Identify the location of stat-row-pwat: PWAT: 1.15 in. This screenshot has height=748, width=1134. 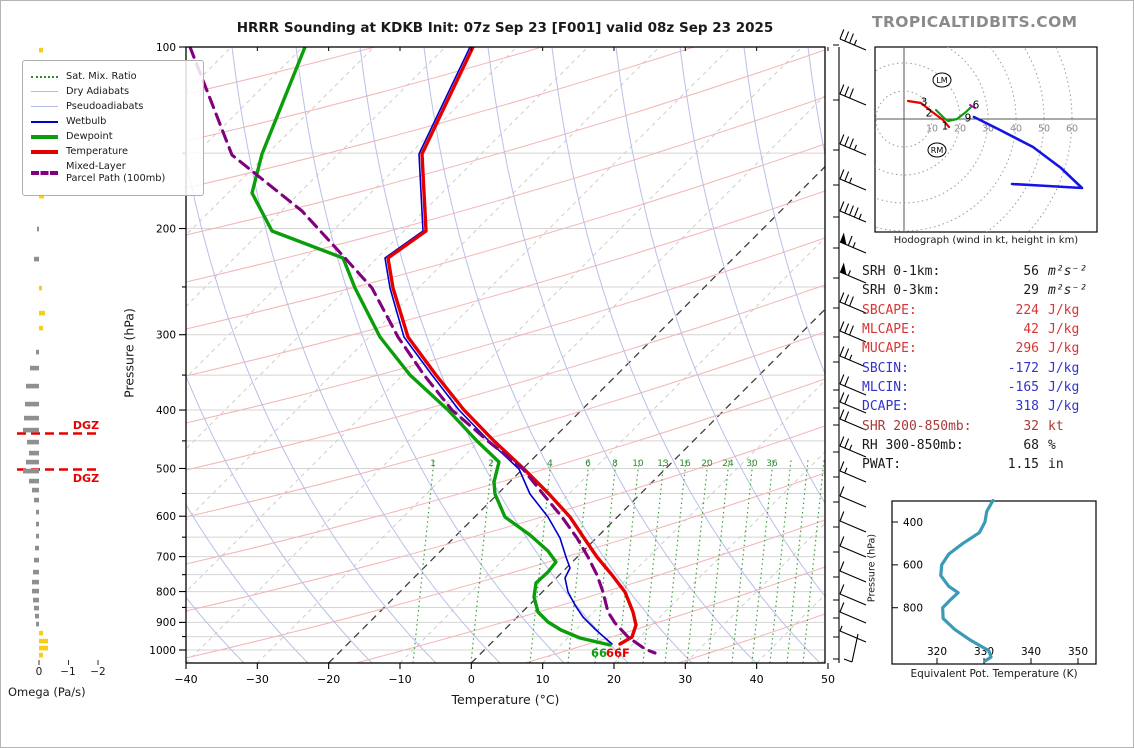
(986, 464).